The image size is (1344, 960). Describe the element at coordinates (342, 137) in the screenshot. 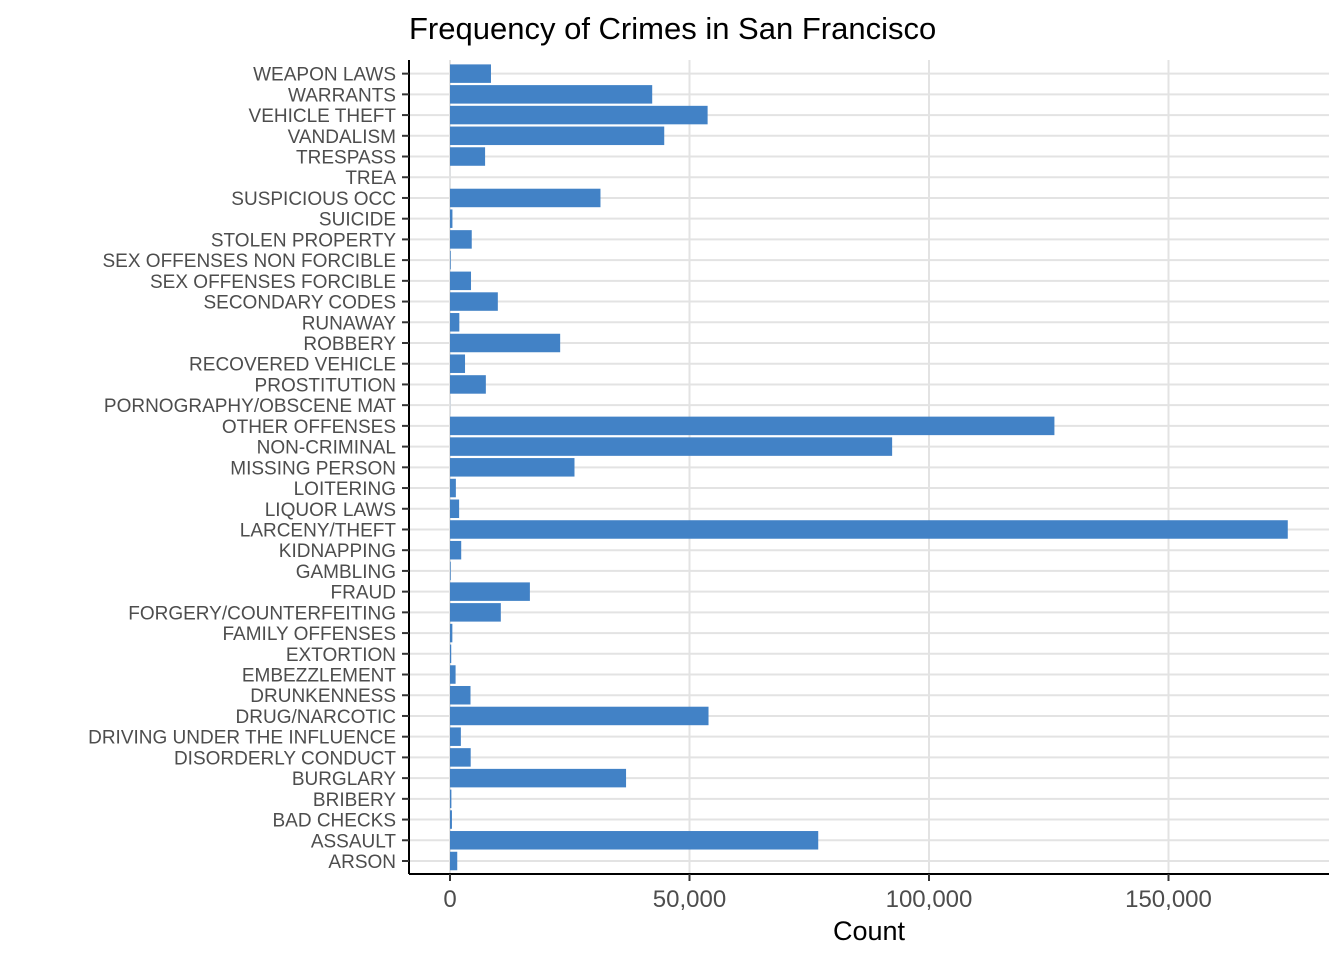

I see `y-tick-label: VANDALISM` at that location.